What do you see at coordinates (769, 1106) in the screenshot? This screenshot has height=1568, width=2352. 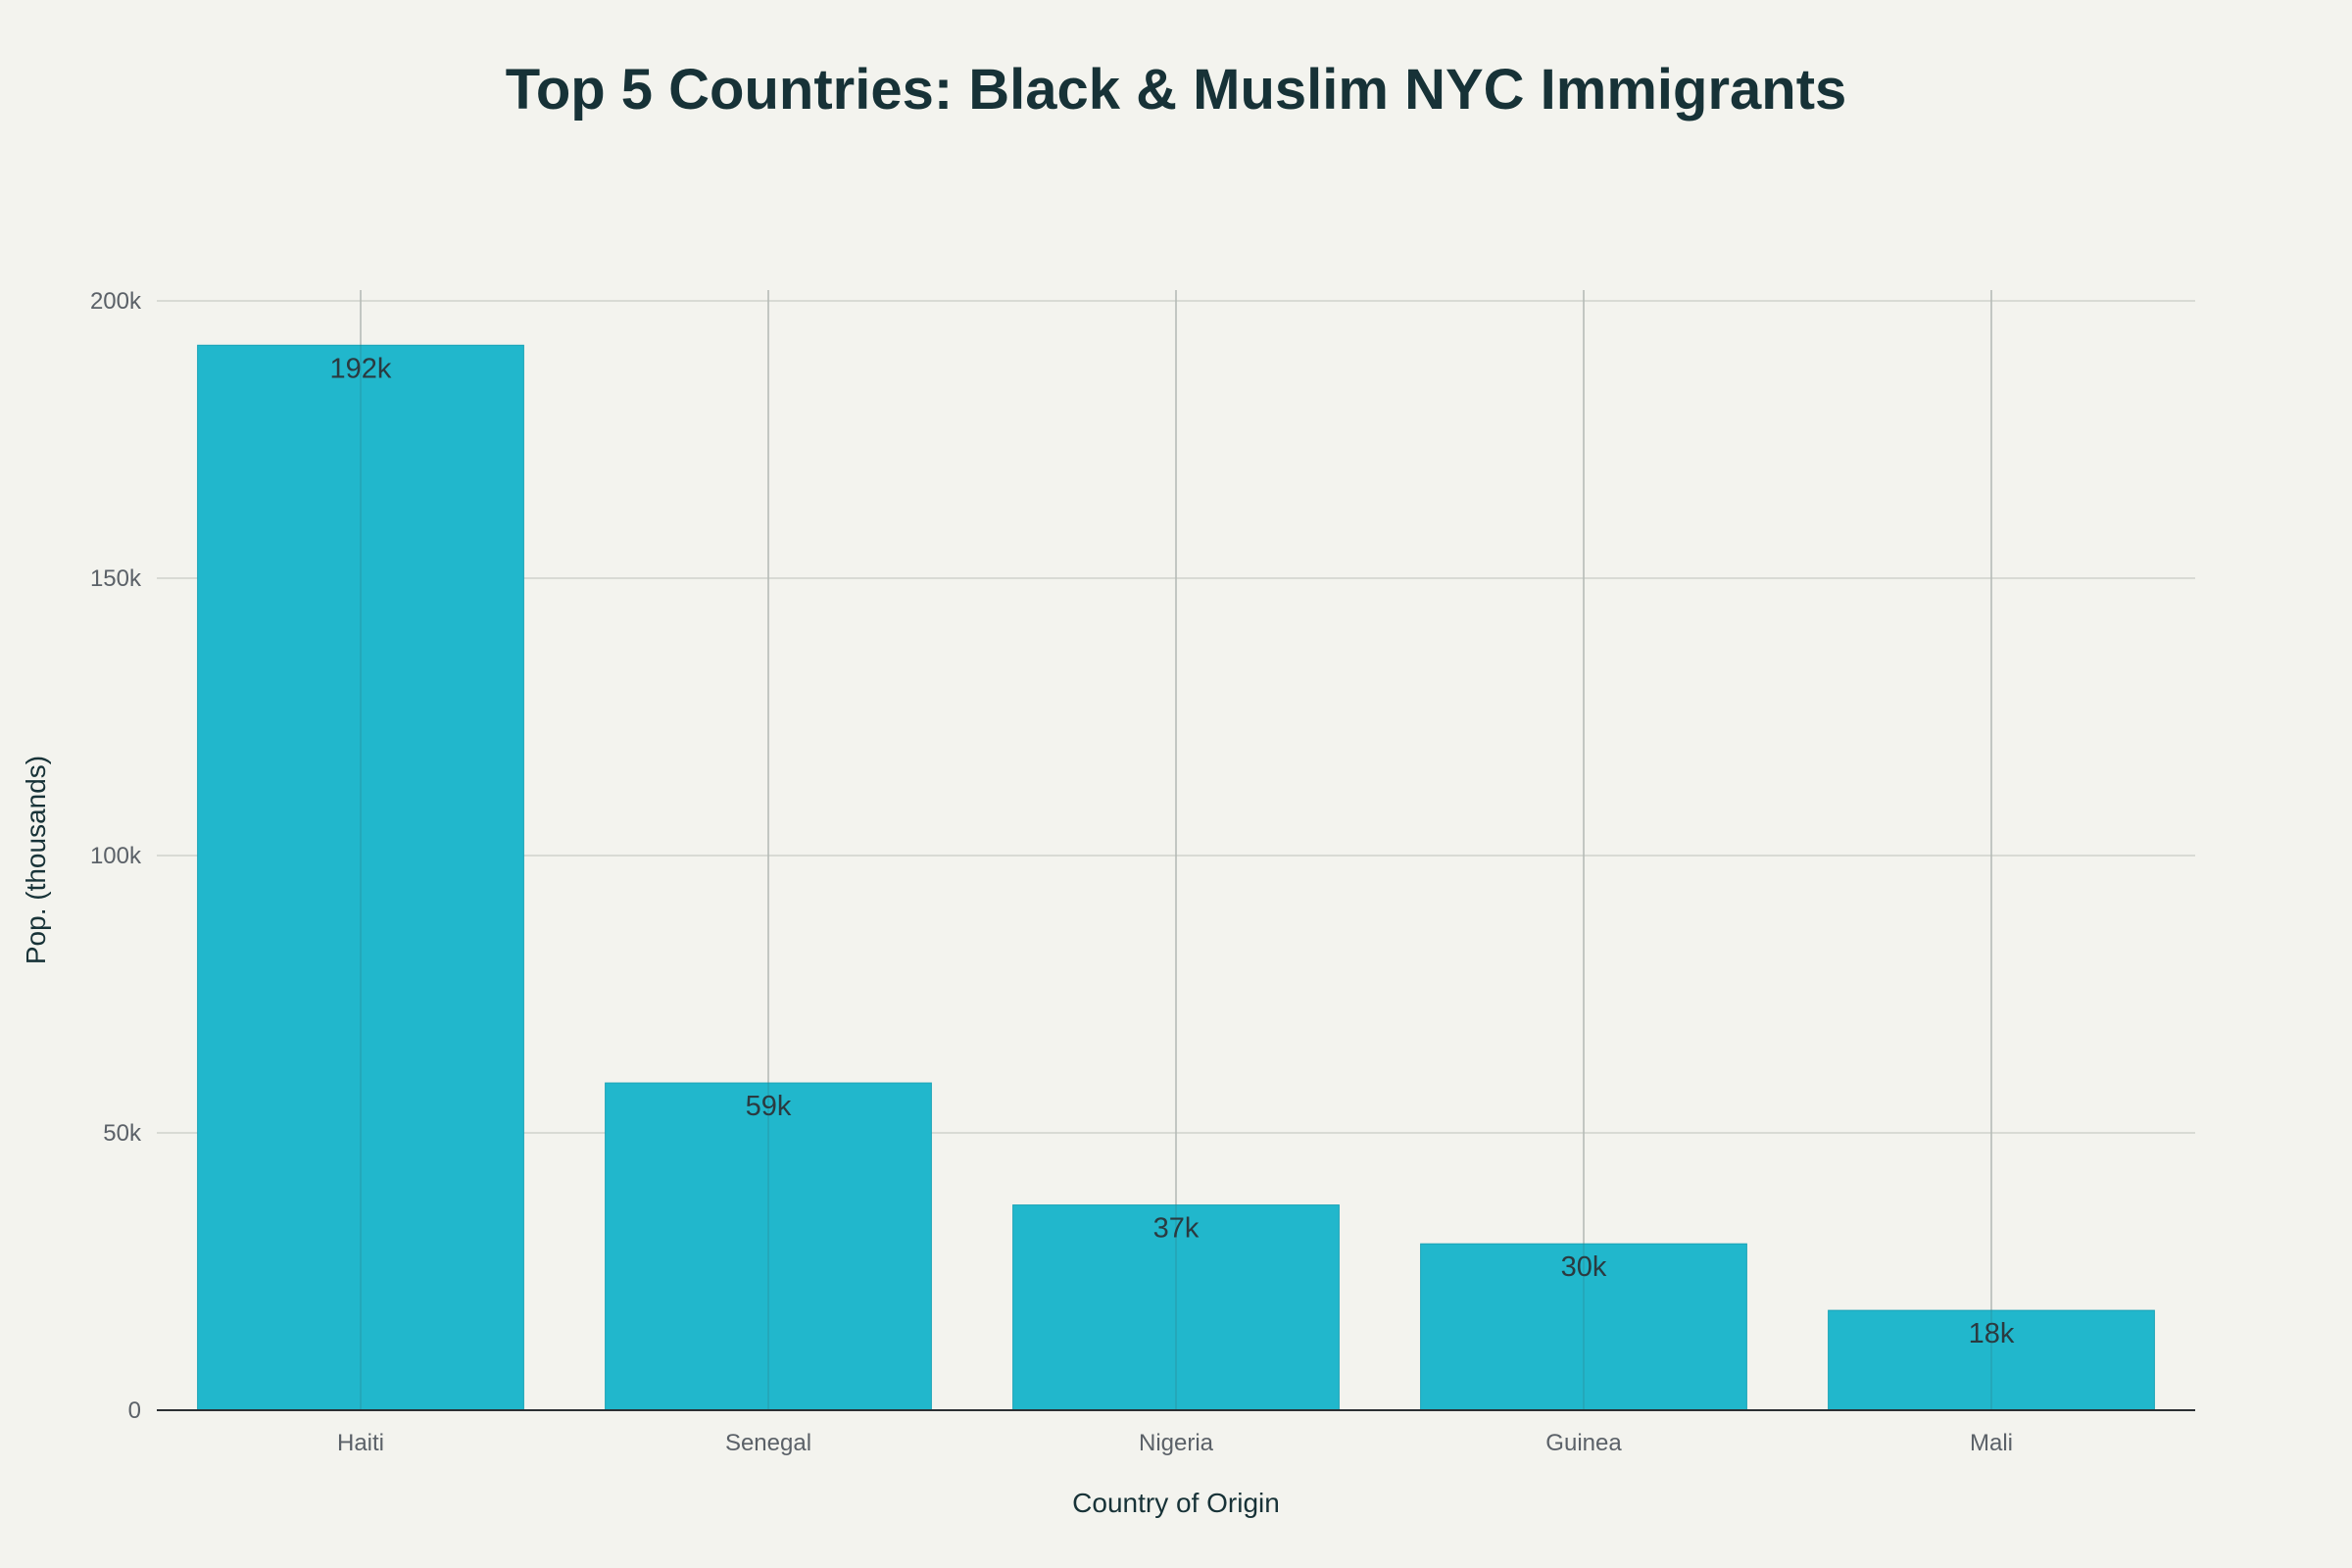 I see `bar-data-label: 59k` at bounding box center [769, 1106].